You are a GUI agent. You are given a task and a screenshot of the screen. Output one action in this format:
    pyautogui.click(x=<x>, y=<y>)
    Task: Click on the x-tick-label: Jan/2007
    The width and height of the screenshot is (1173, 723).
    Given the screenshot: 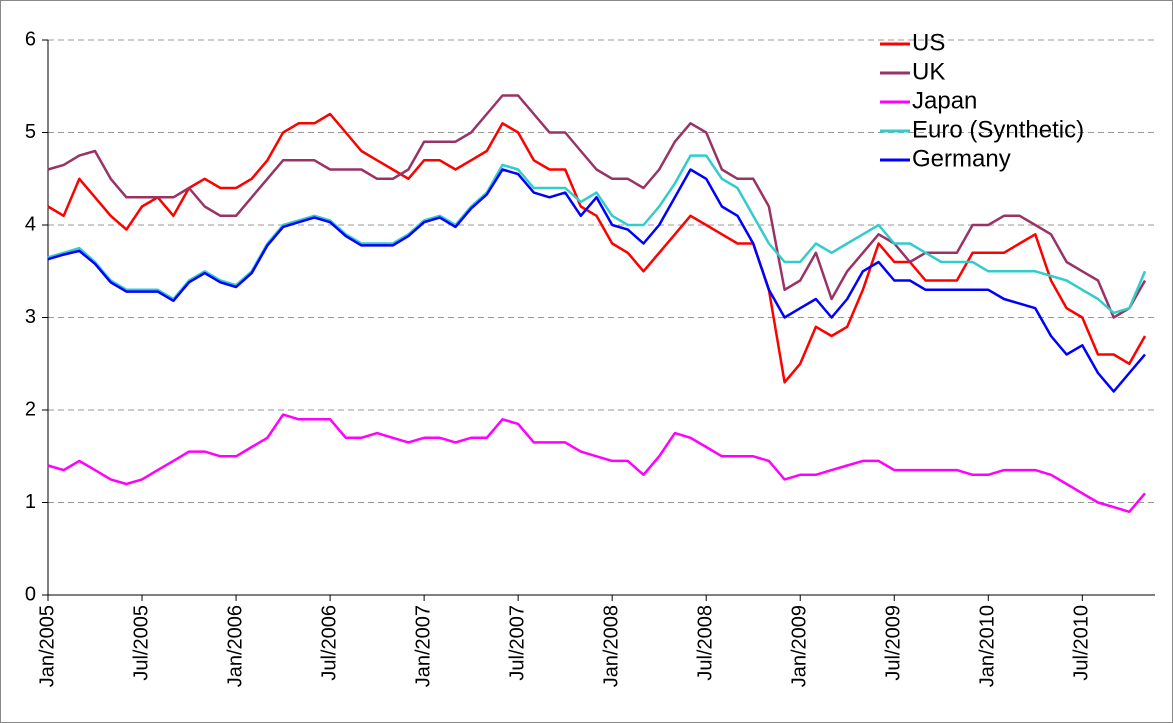 What is the action you would take?
    pyautogui.click(x=423, y=646)
    